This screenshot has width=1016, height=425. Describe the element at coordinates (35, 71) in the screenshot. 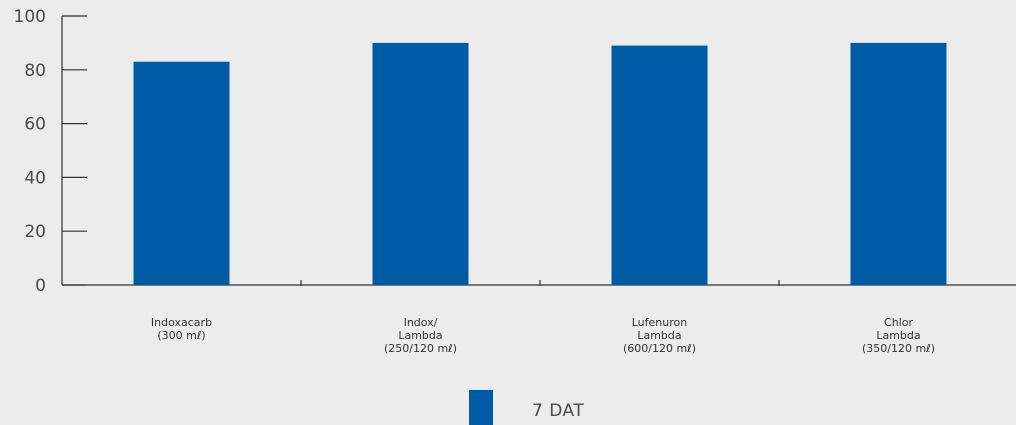

I see `y-tick-label: 80` at that location.